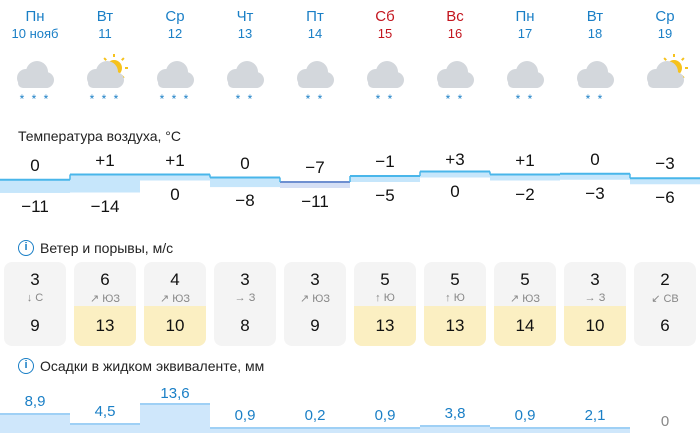 This screenshot has height=433, width=700. Describe the element at coordinates (665, 48) in the screenshot. I see `day-column: Ср 19` at that location.